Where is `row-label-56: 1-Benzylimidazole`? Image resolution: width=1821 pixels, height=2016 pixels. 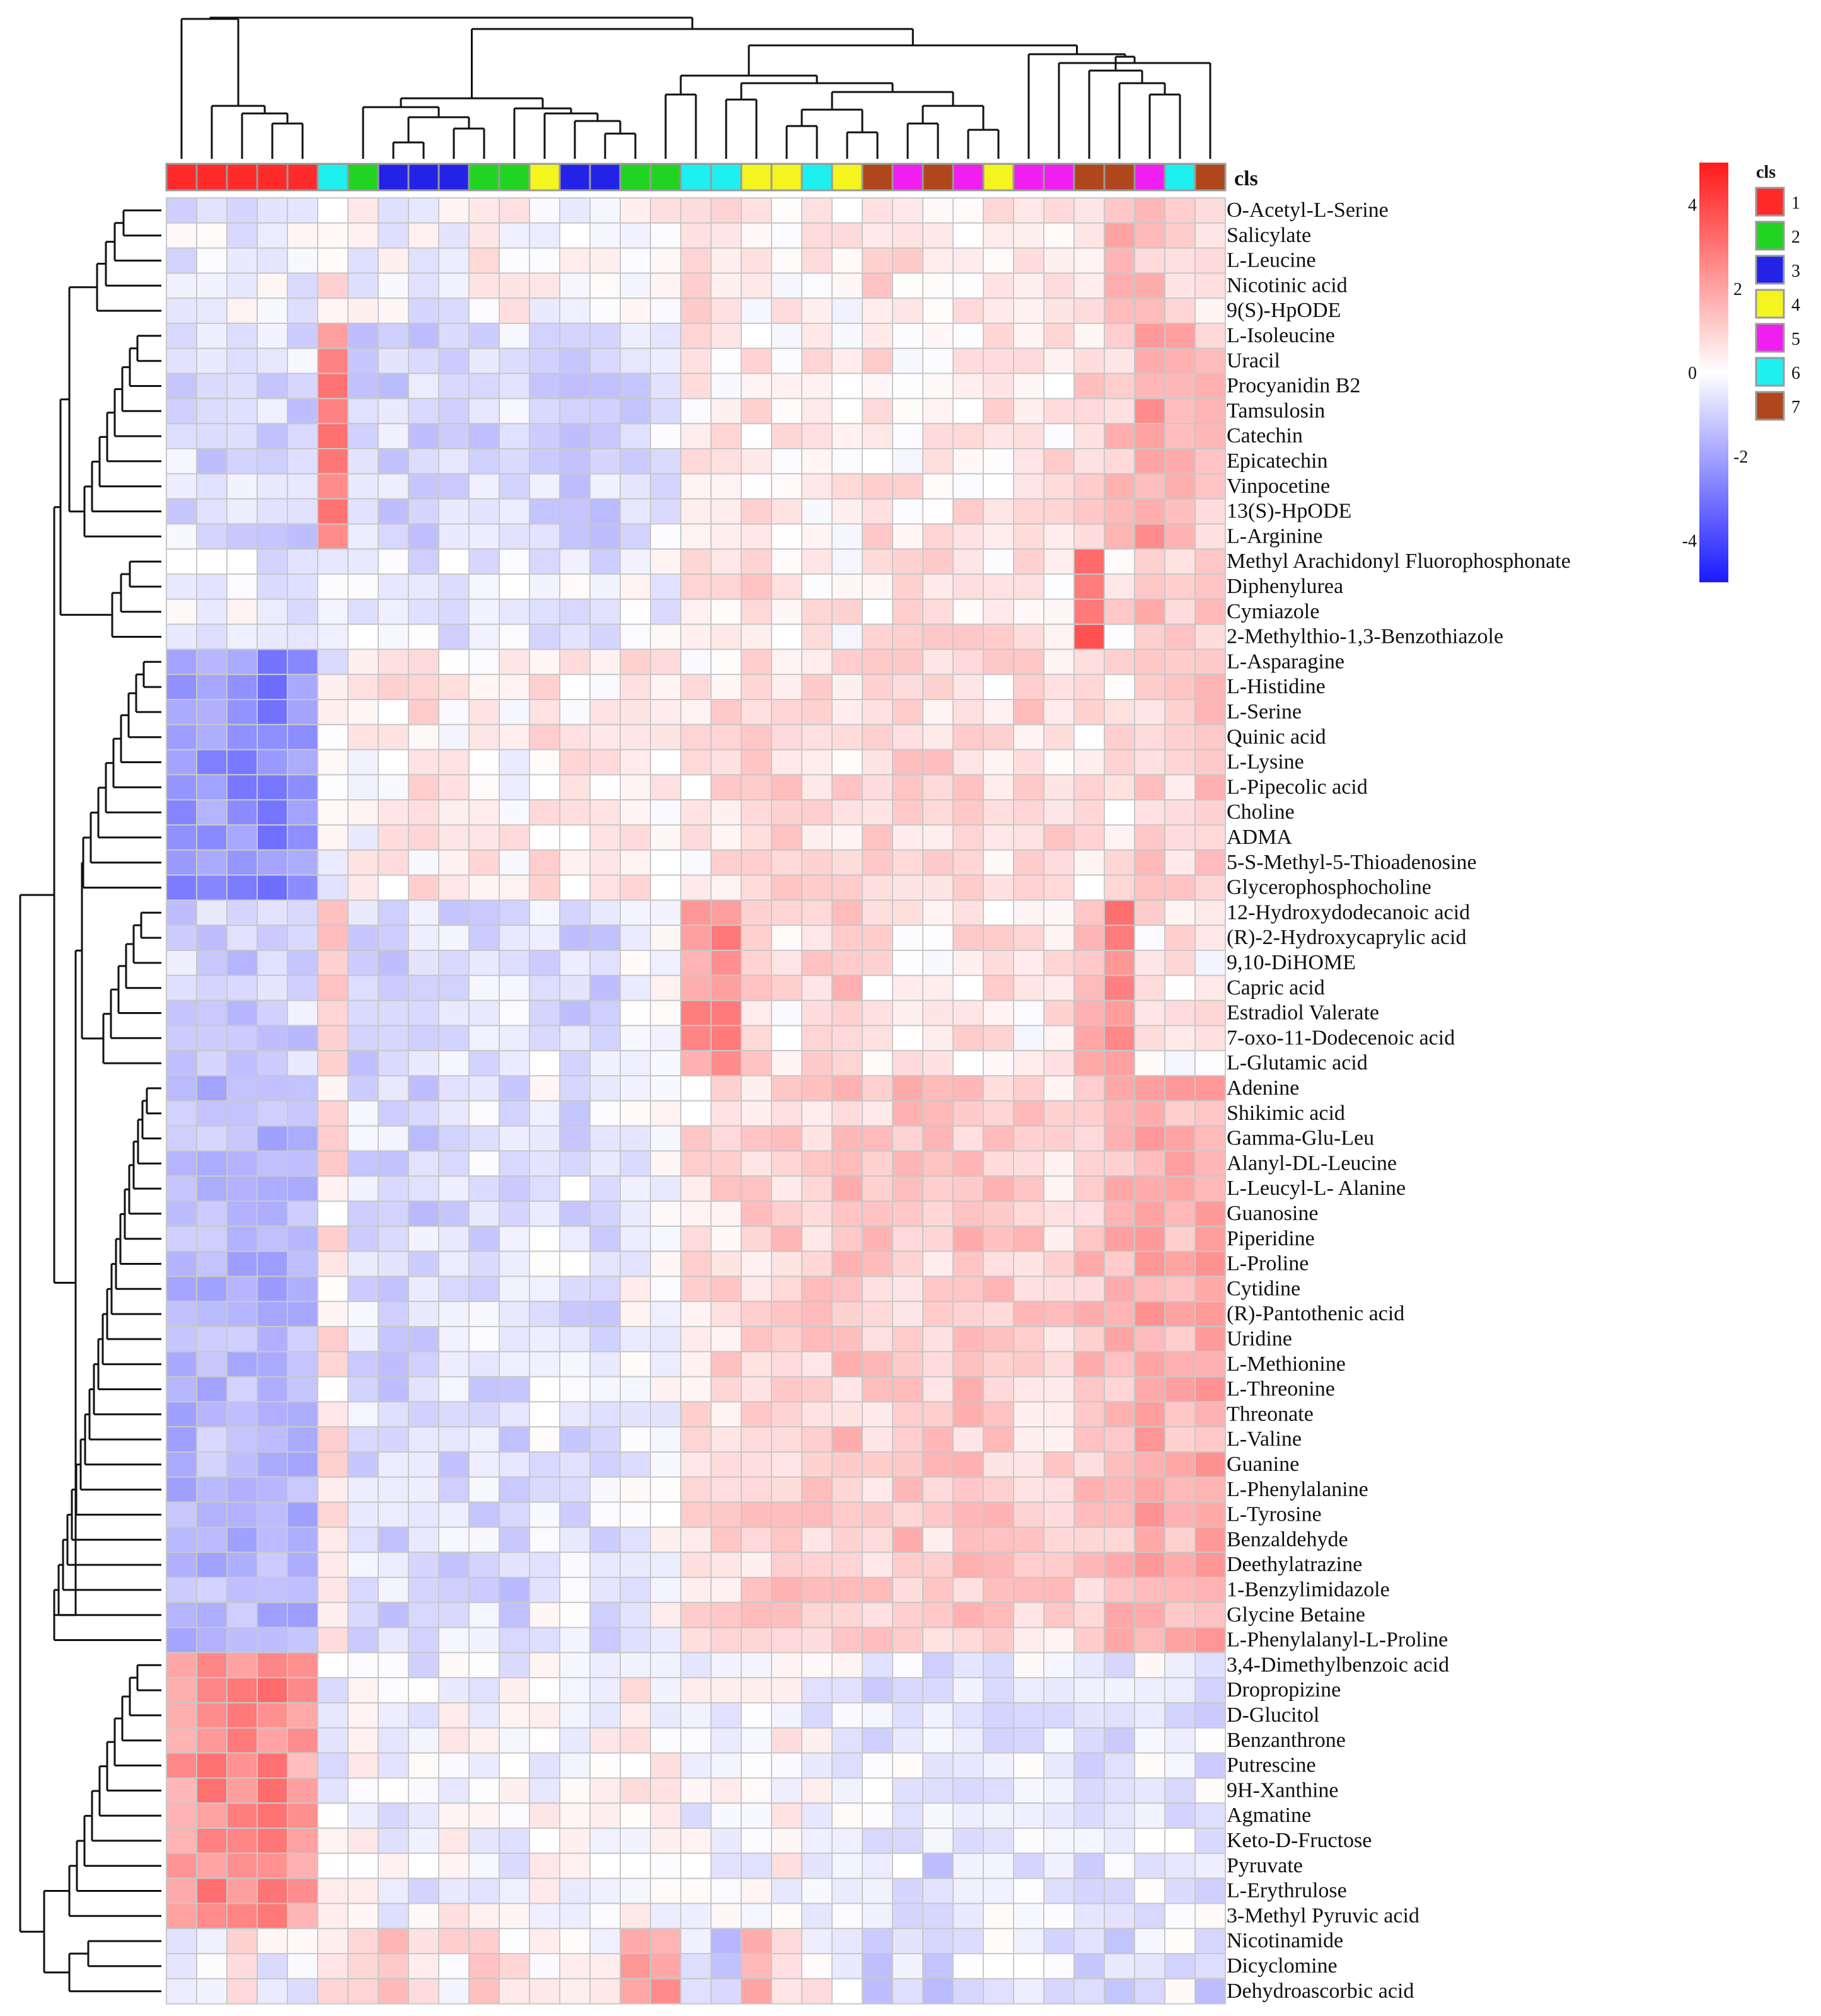
row-label-56: 1-Benzylimidazole is located at coordinates (1308, 1590).